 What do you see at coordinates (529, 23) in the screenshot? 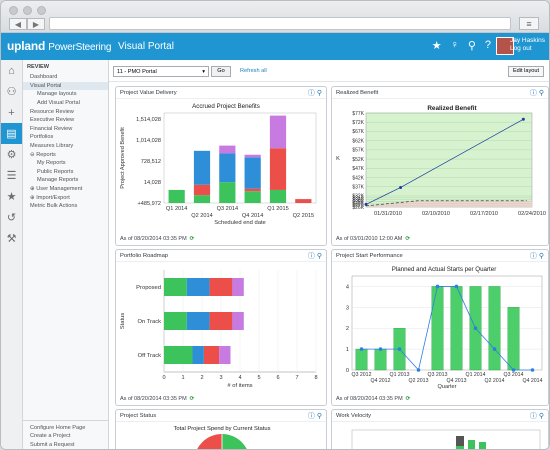
I see `browser-menu-icon: ≡` at bounding box center [529, 23].